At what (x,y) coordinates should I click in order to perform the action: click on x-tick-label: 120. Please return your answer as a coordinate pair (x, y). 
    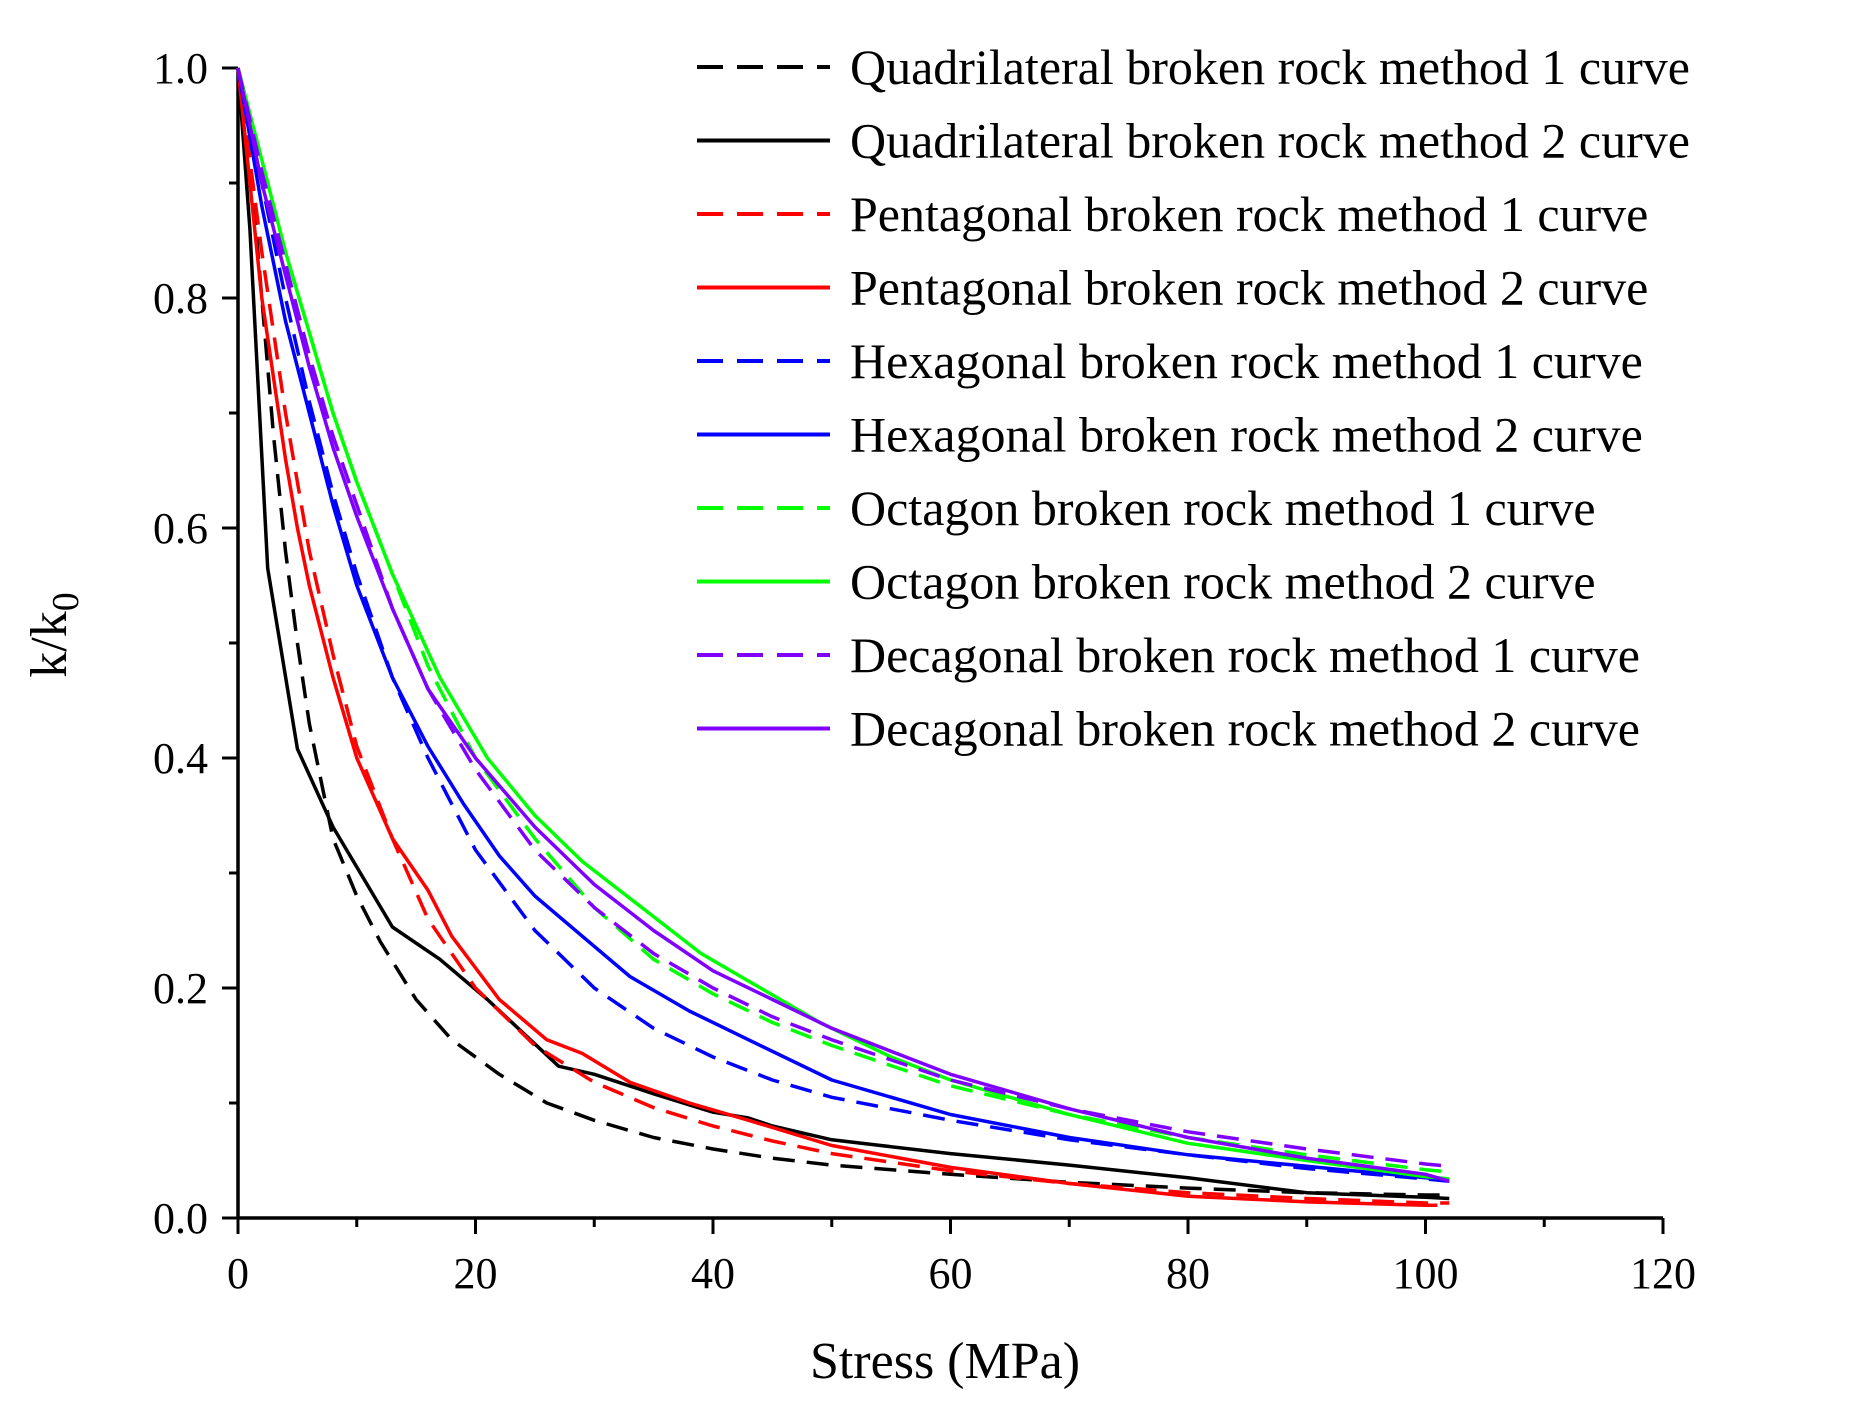
    Looking at the image, I should click on (1663, 1273).